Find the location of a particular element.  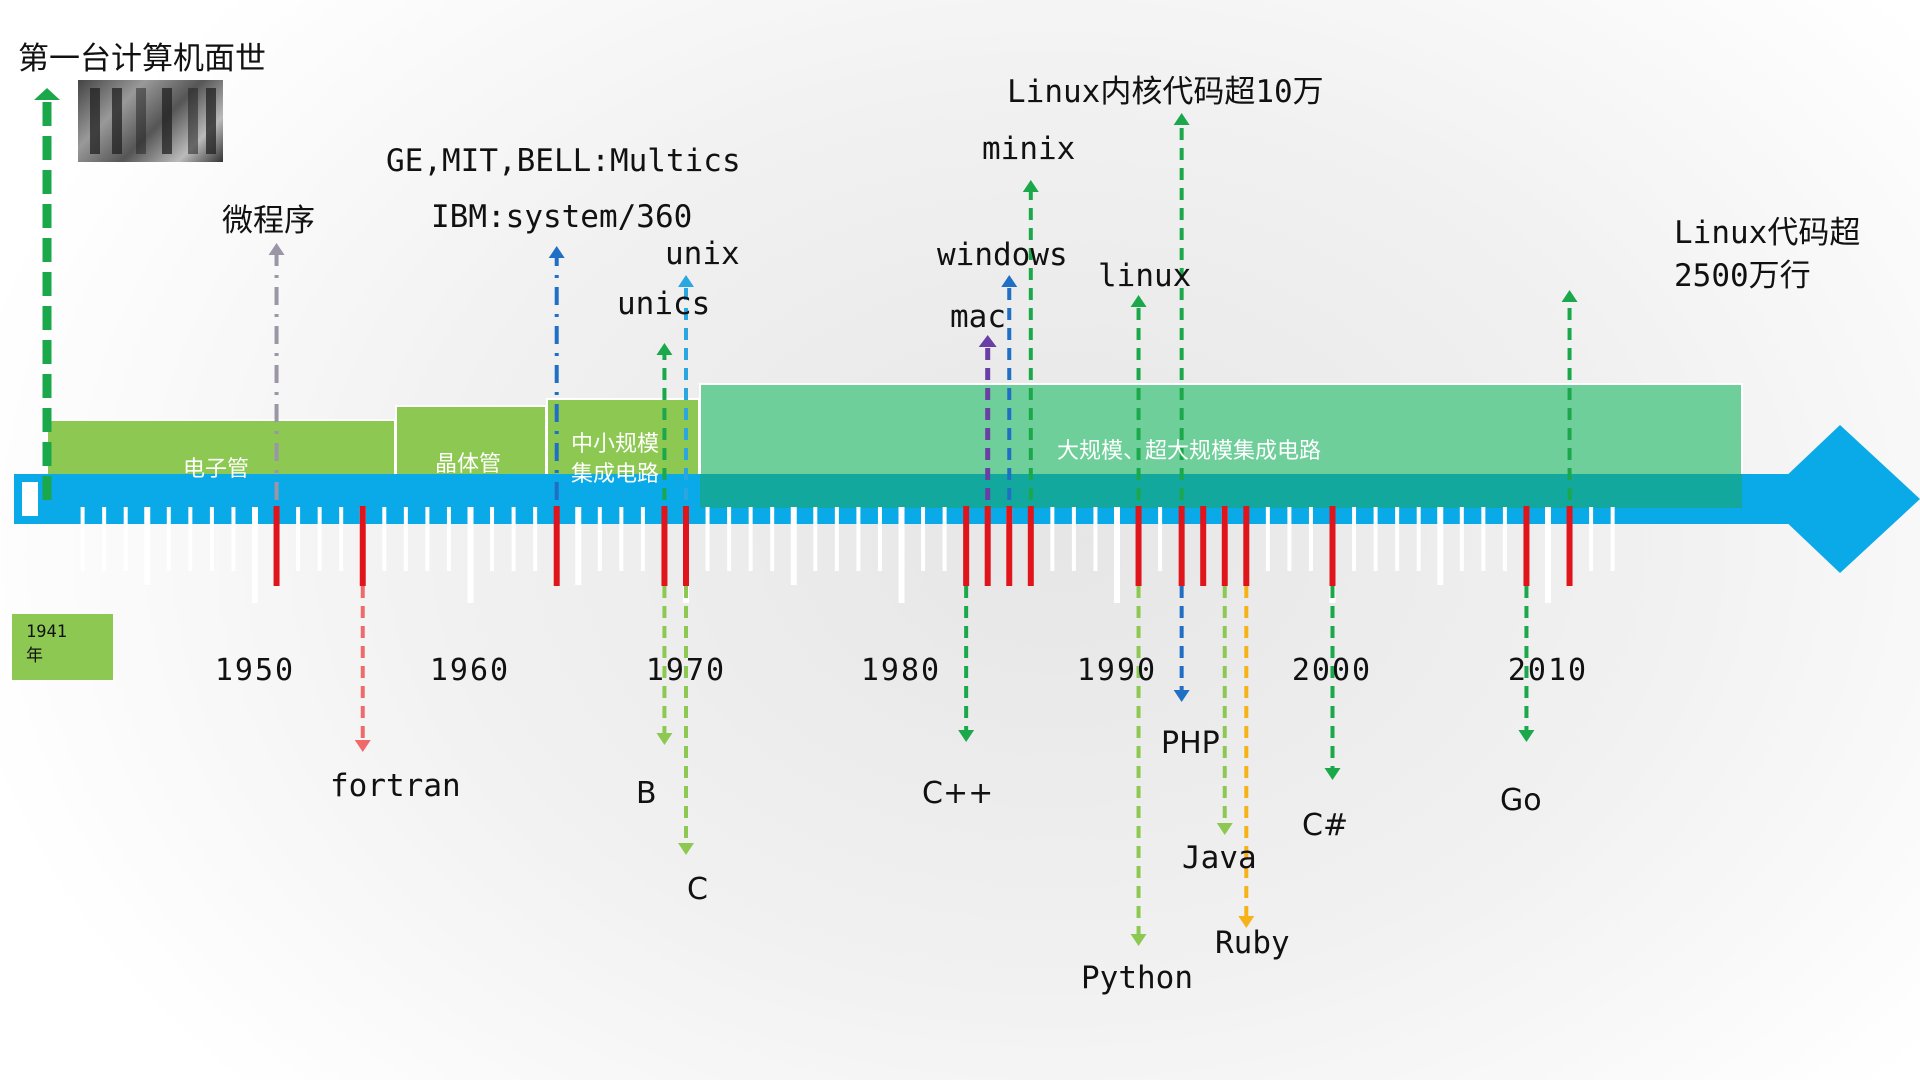

mac-arrow-head is located at coordinates (987, 341).